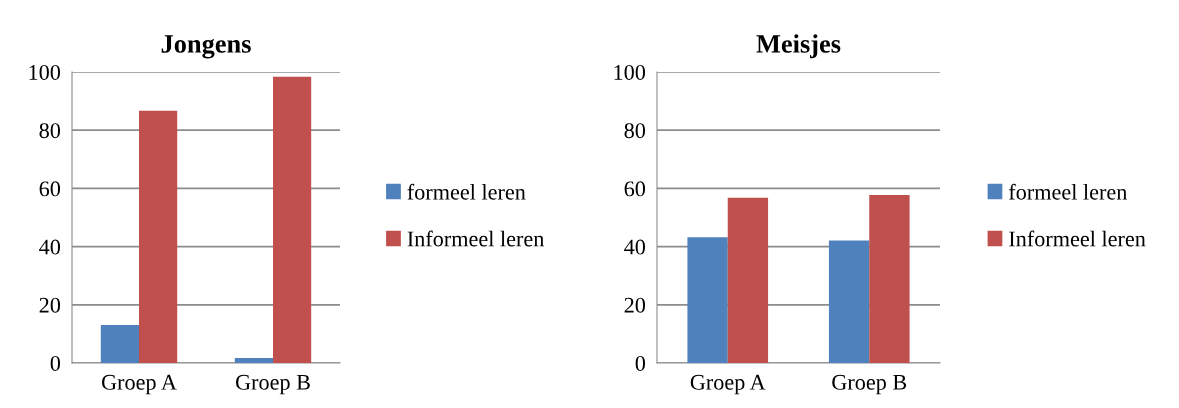  What do you see at coordinates (206, 47) in the screenshot?
I see `chart-title: Jongens` at bounding box center [206, 47].